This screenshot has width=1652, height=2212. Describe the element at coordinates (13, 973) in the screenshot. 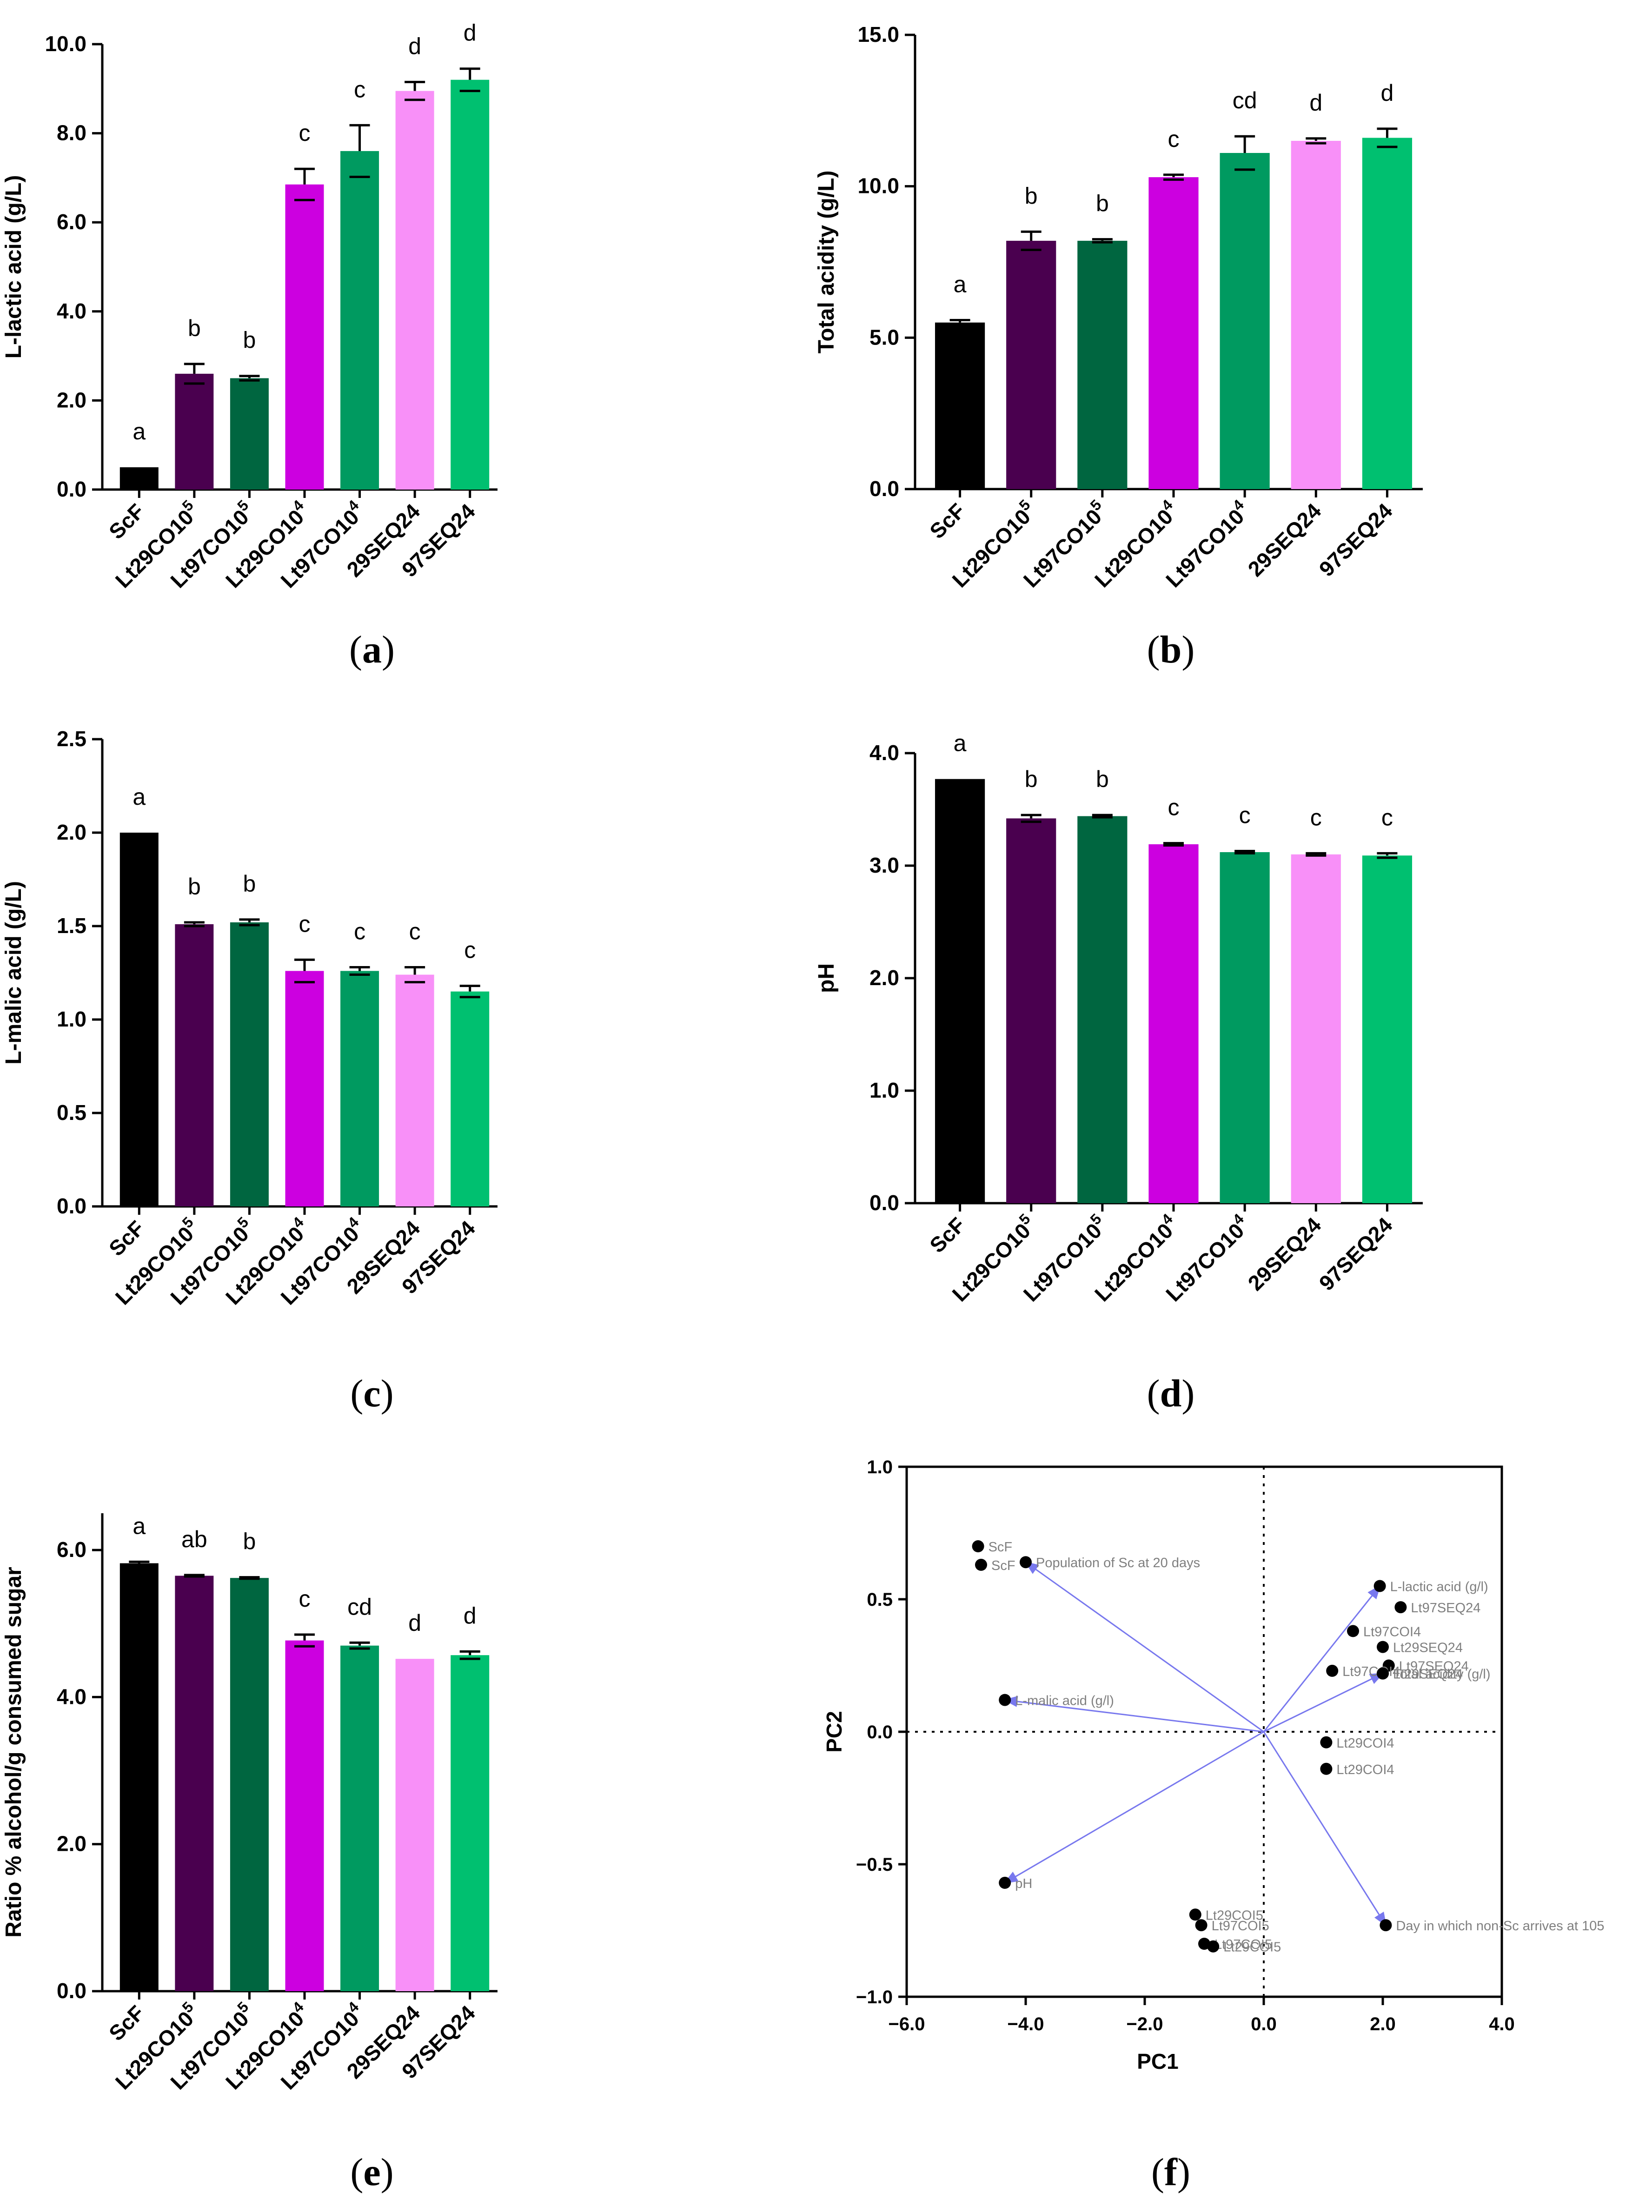

I see `y-axis-label: L-malic acid (g/L)` at that location.